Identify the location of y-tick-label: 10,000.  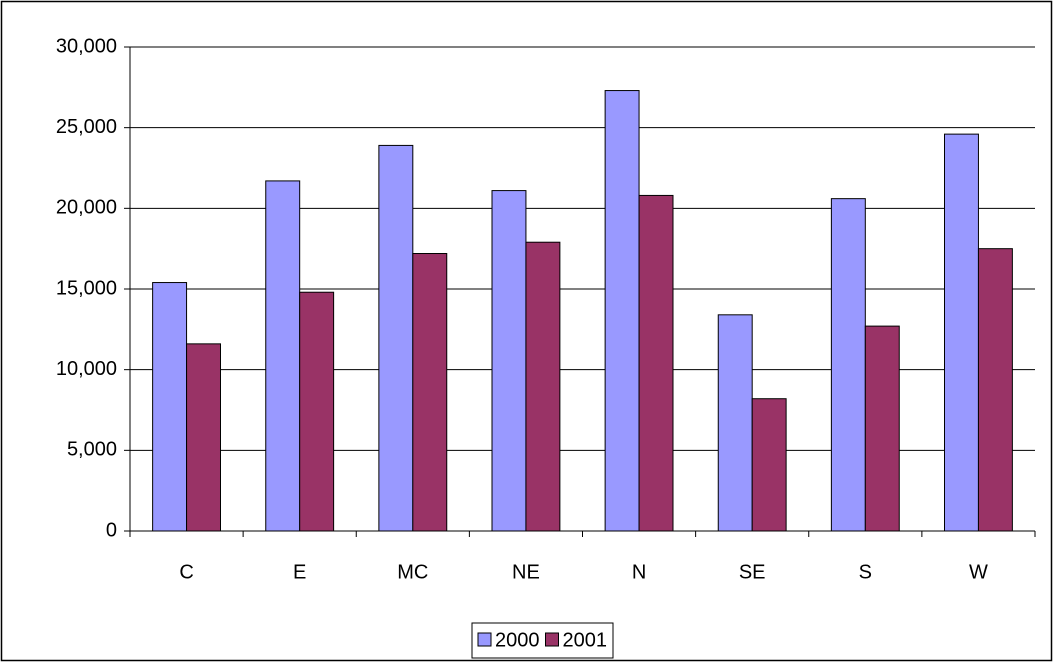
(86, 369).